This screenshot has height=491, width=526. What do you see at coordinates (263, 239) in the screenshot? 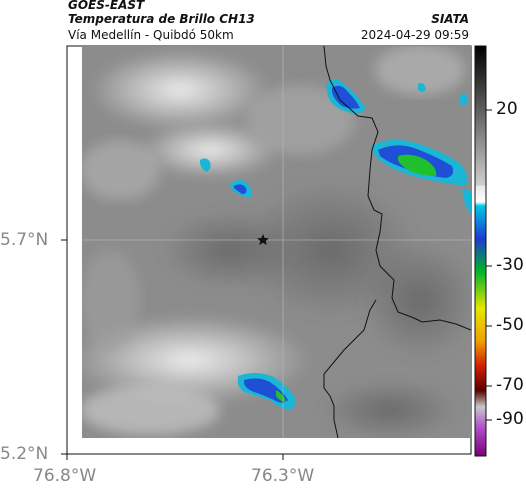
I see `star-icon` at bounding box center [263, 239].